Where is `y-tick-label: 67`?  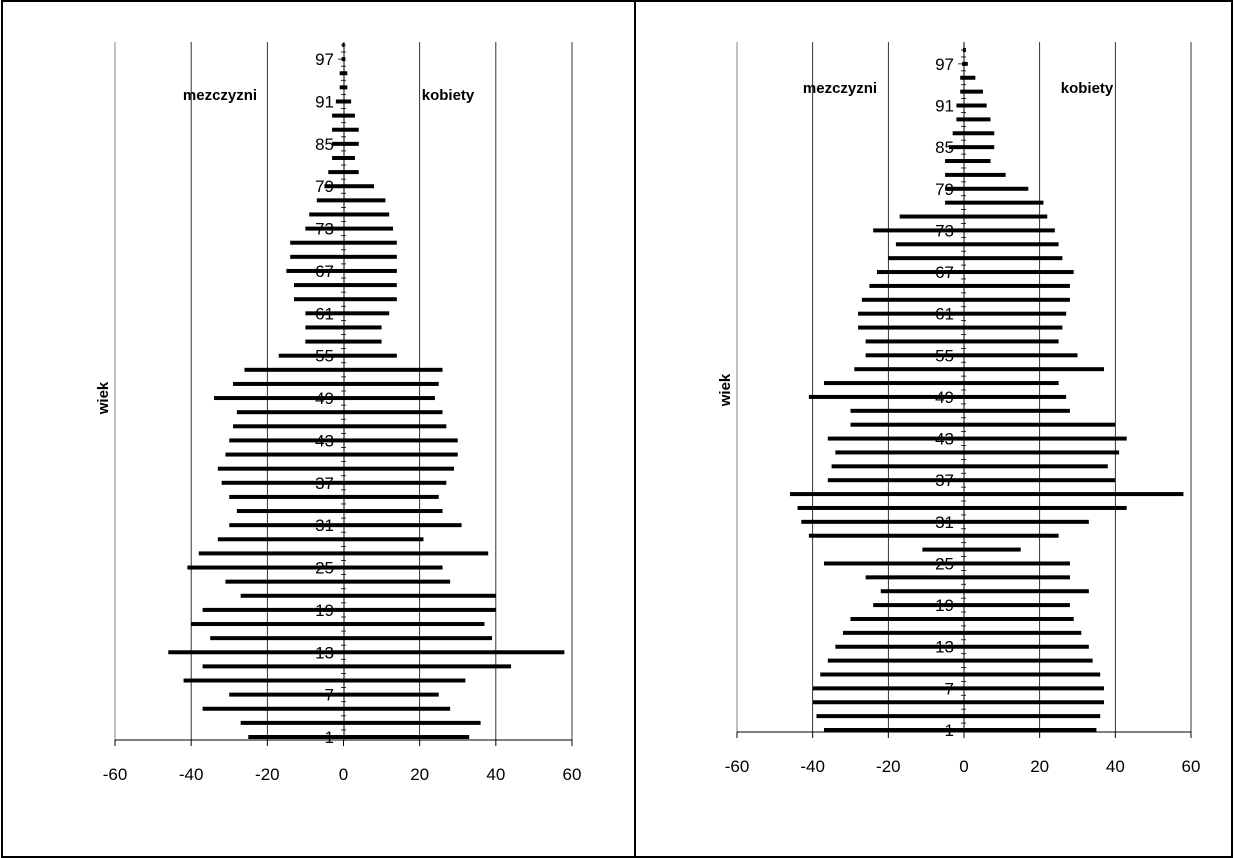 y-tick-label: 67 is located at coordinates (944, 272).